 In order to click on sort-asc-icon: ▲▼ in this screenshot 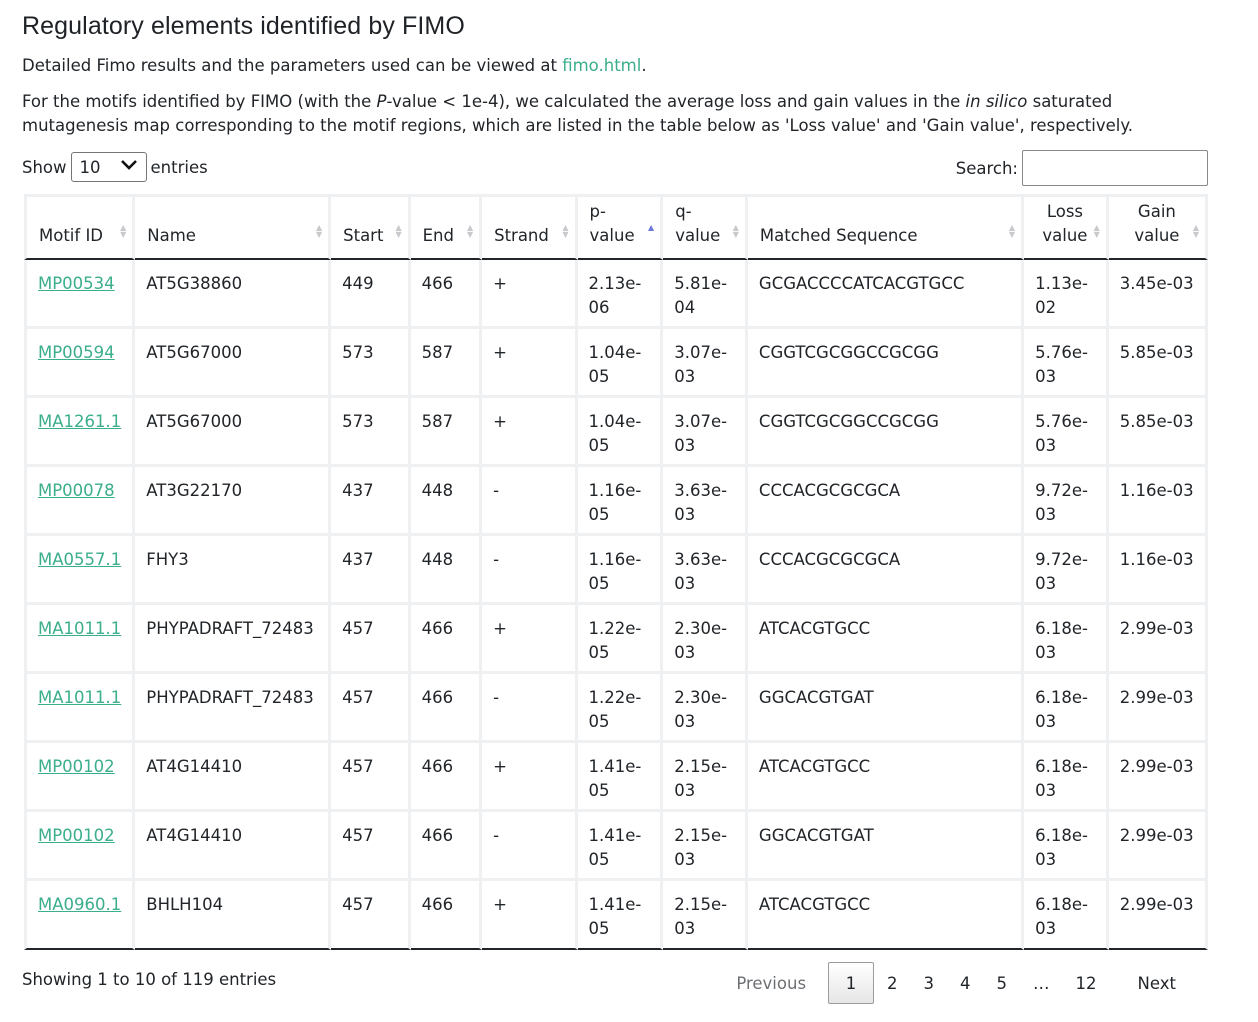, I will do `click(651, 227)`.